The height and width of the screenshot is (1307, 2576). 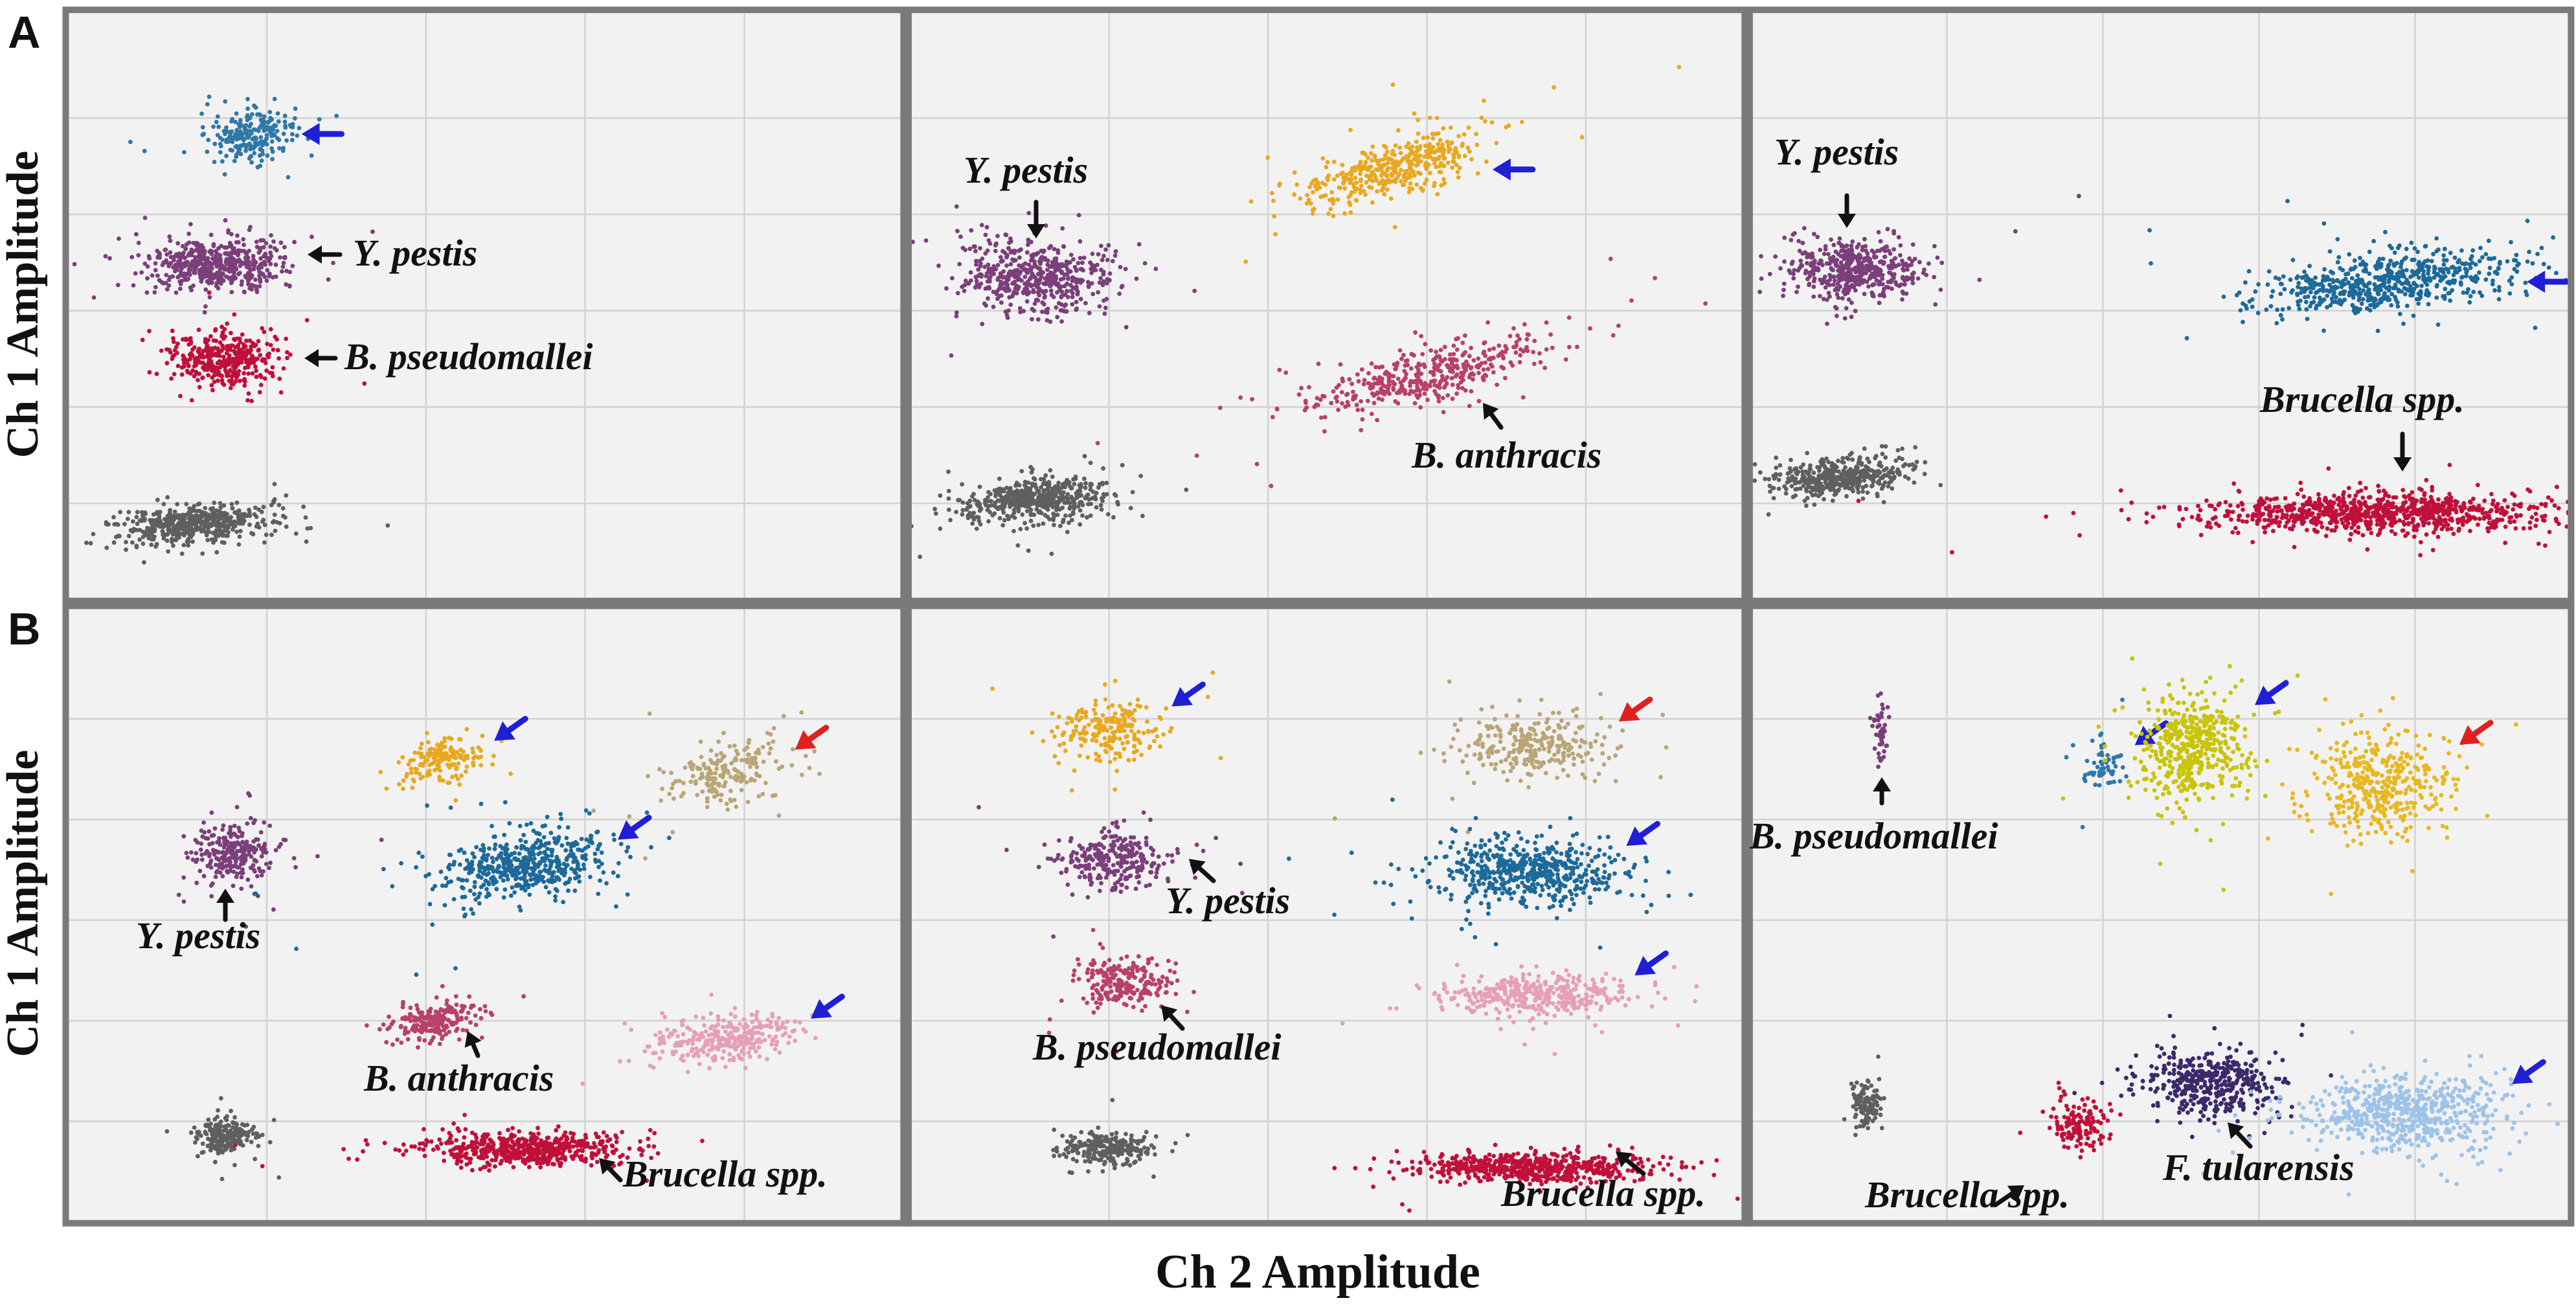 I want to click on panel-a3, so click(x=2160, y=305).